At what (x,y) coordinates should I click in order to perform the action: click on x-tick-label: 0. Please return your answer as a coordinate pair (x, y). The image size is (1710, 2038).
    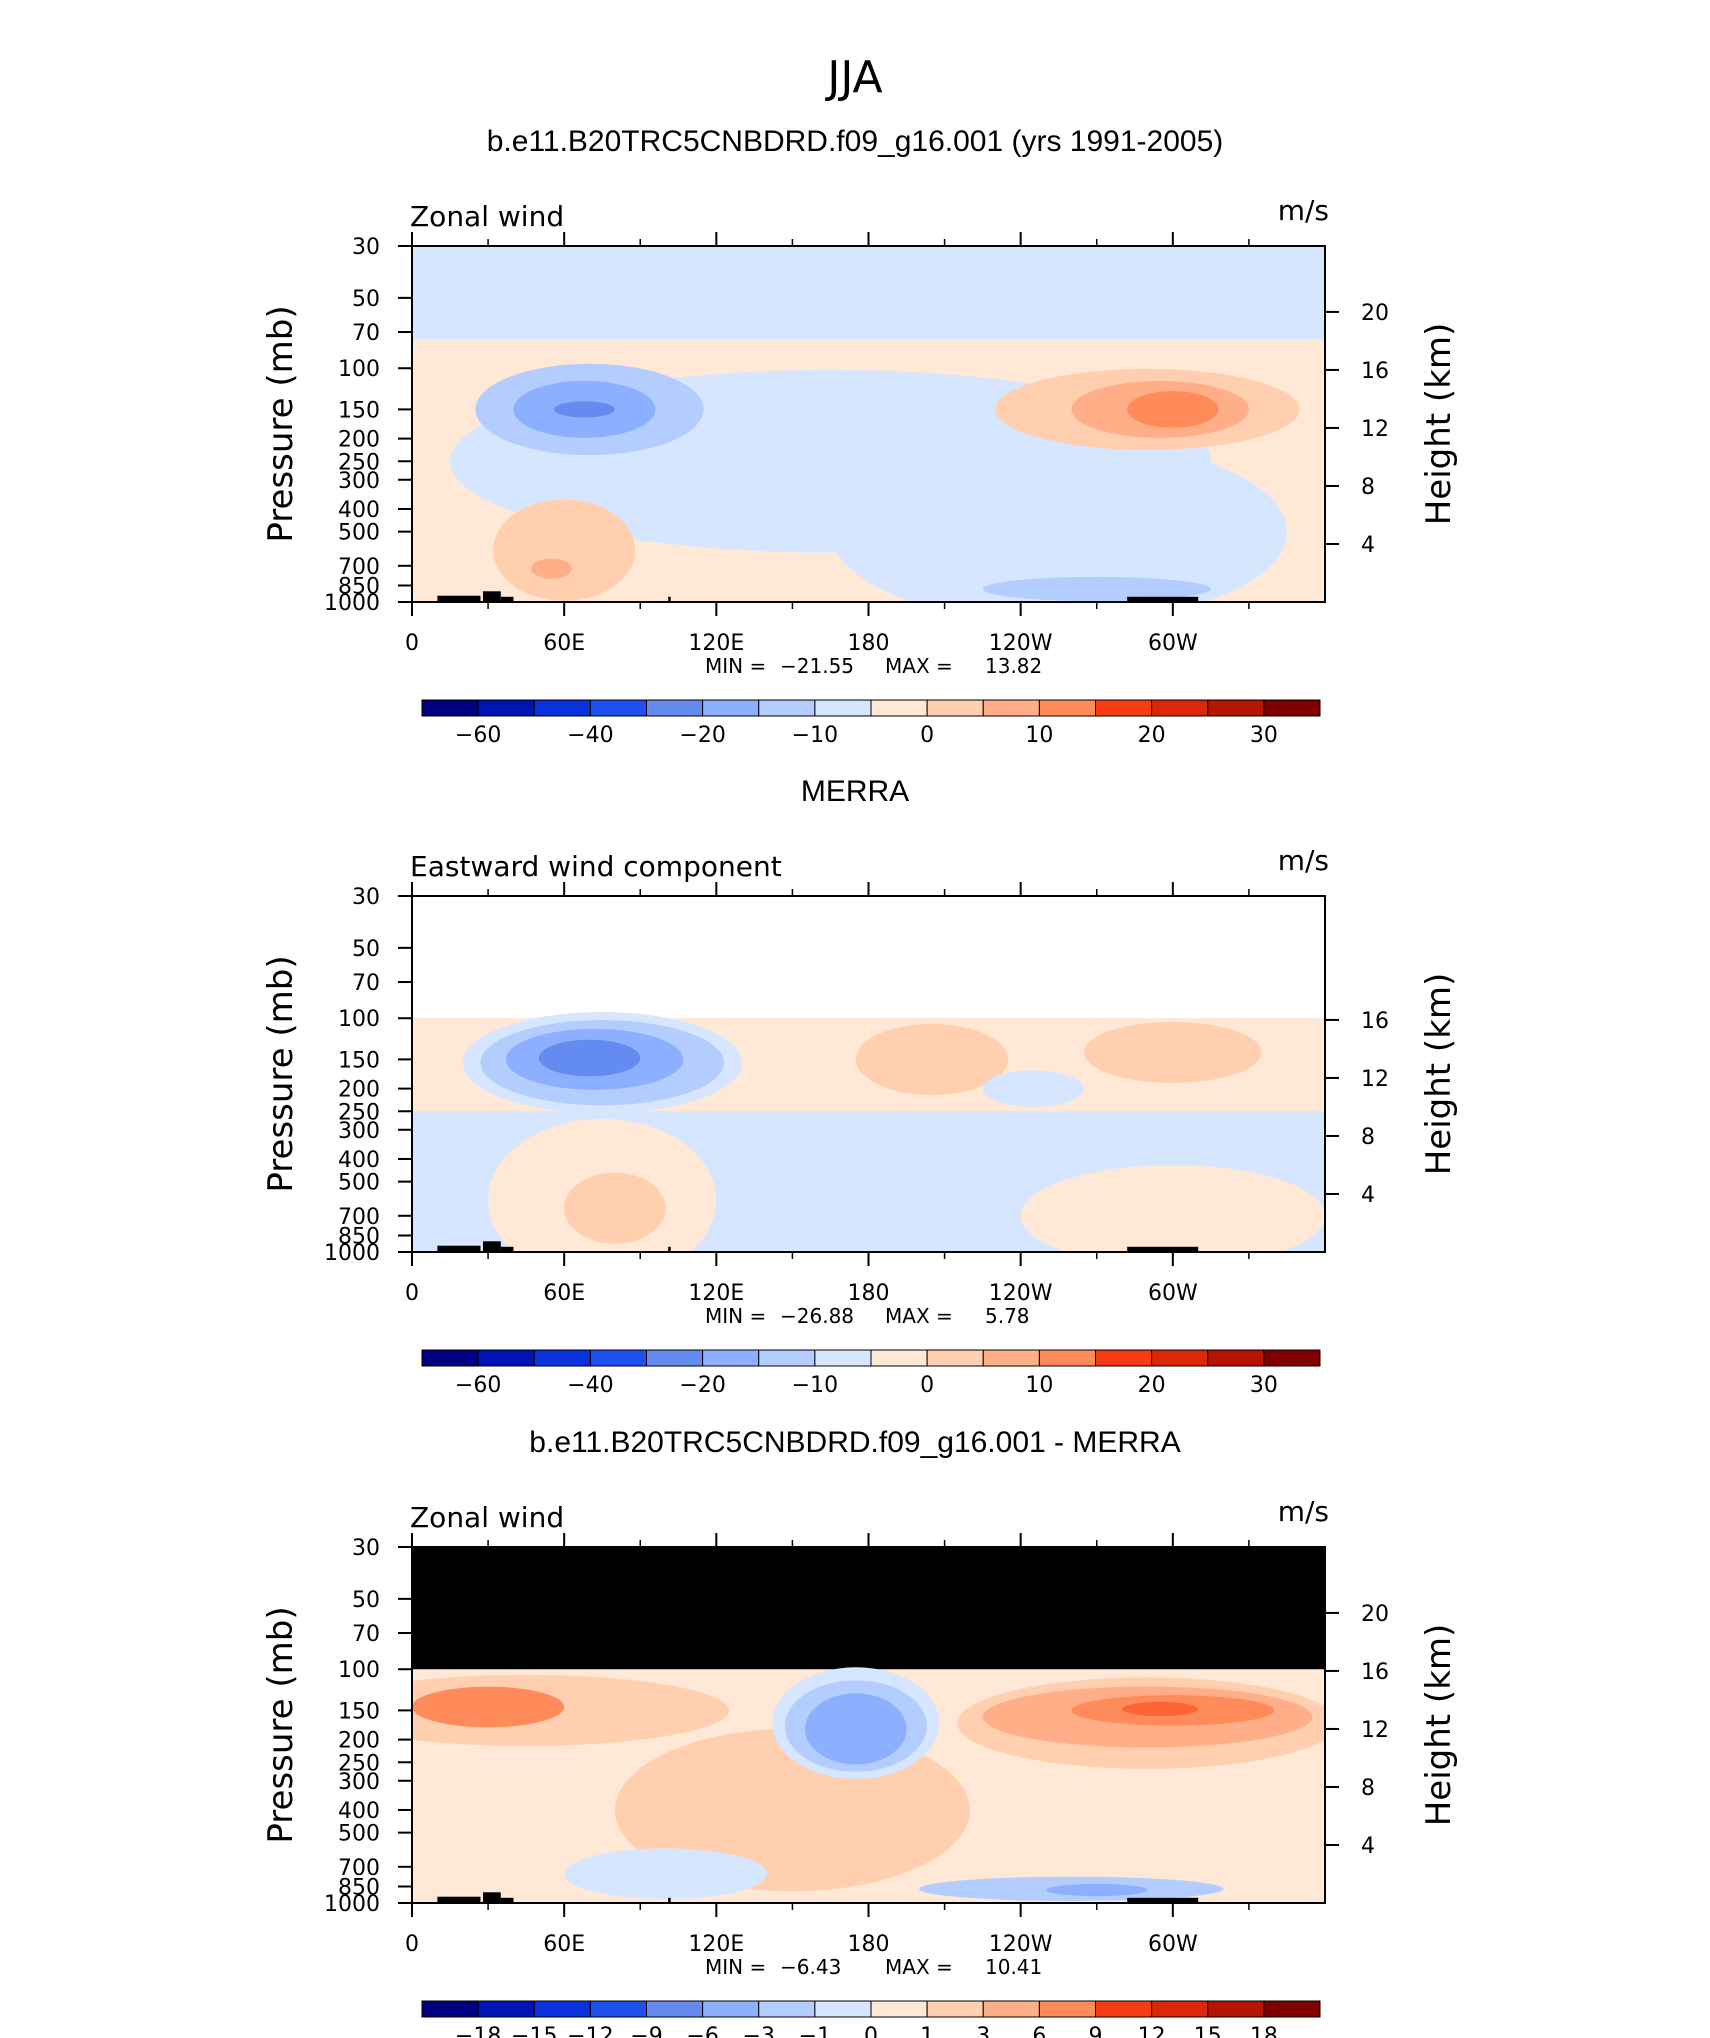
    Looking at the image, I should click on (412, 1293).